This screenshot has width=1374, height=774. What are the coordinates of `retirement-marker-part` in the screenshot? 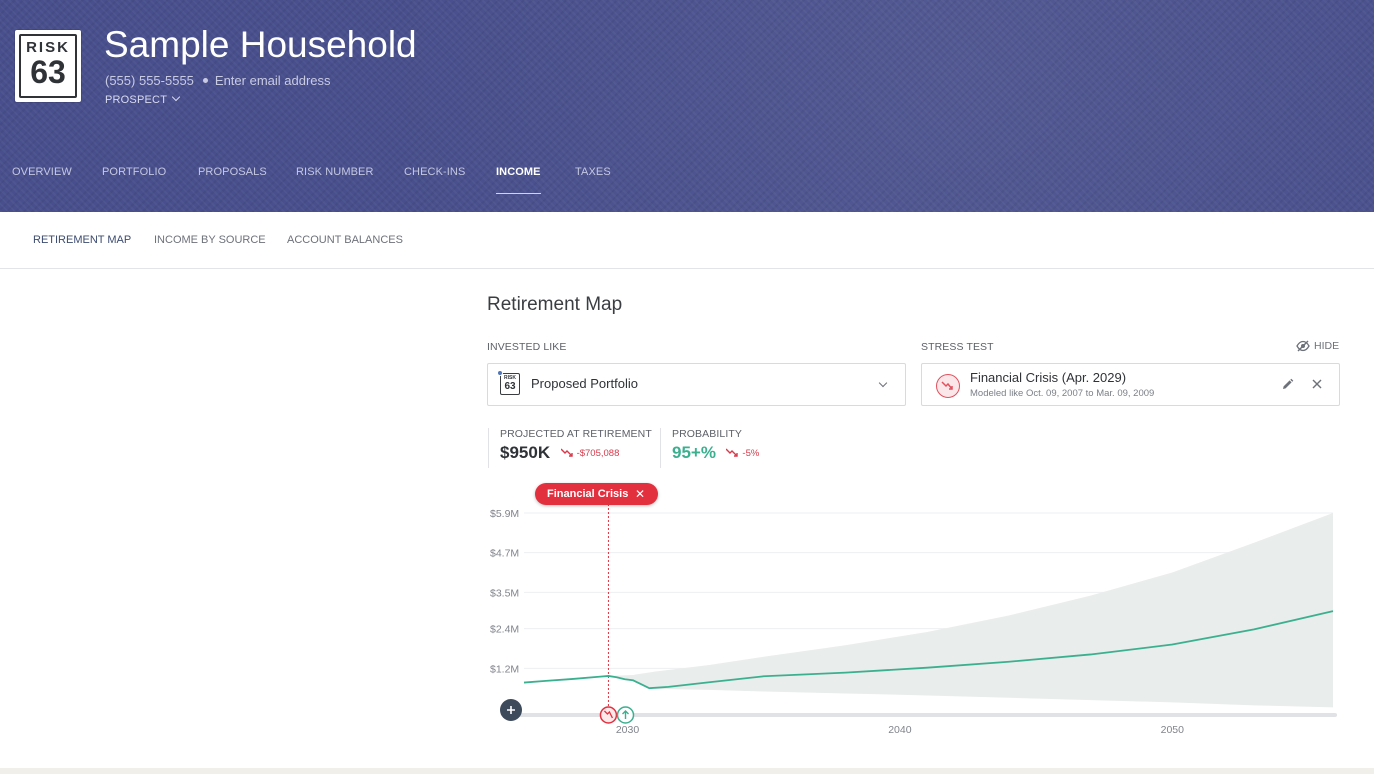 It's located at (626, 714).